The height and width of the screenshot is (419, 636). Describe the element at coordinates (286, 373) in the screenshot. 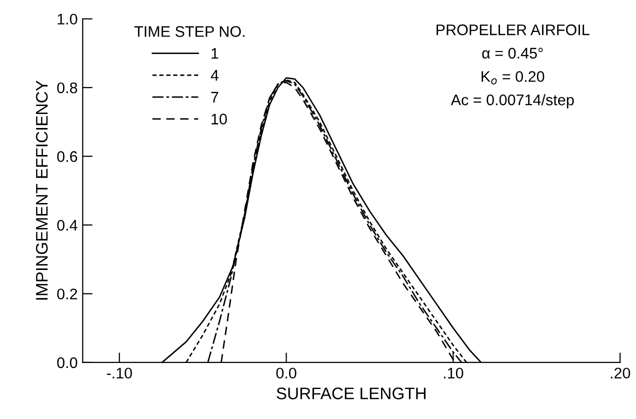

I see `x-tick-label: 0.0` at that location.